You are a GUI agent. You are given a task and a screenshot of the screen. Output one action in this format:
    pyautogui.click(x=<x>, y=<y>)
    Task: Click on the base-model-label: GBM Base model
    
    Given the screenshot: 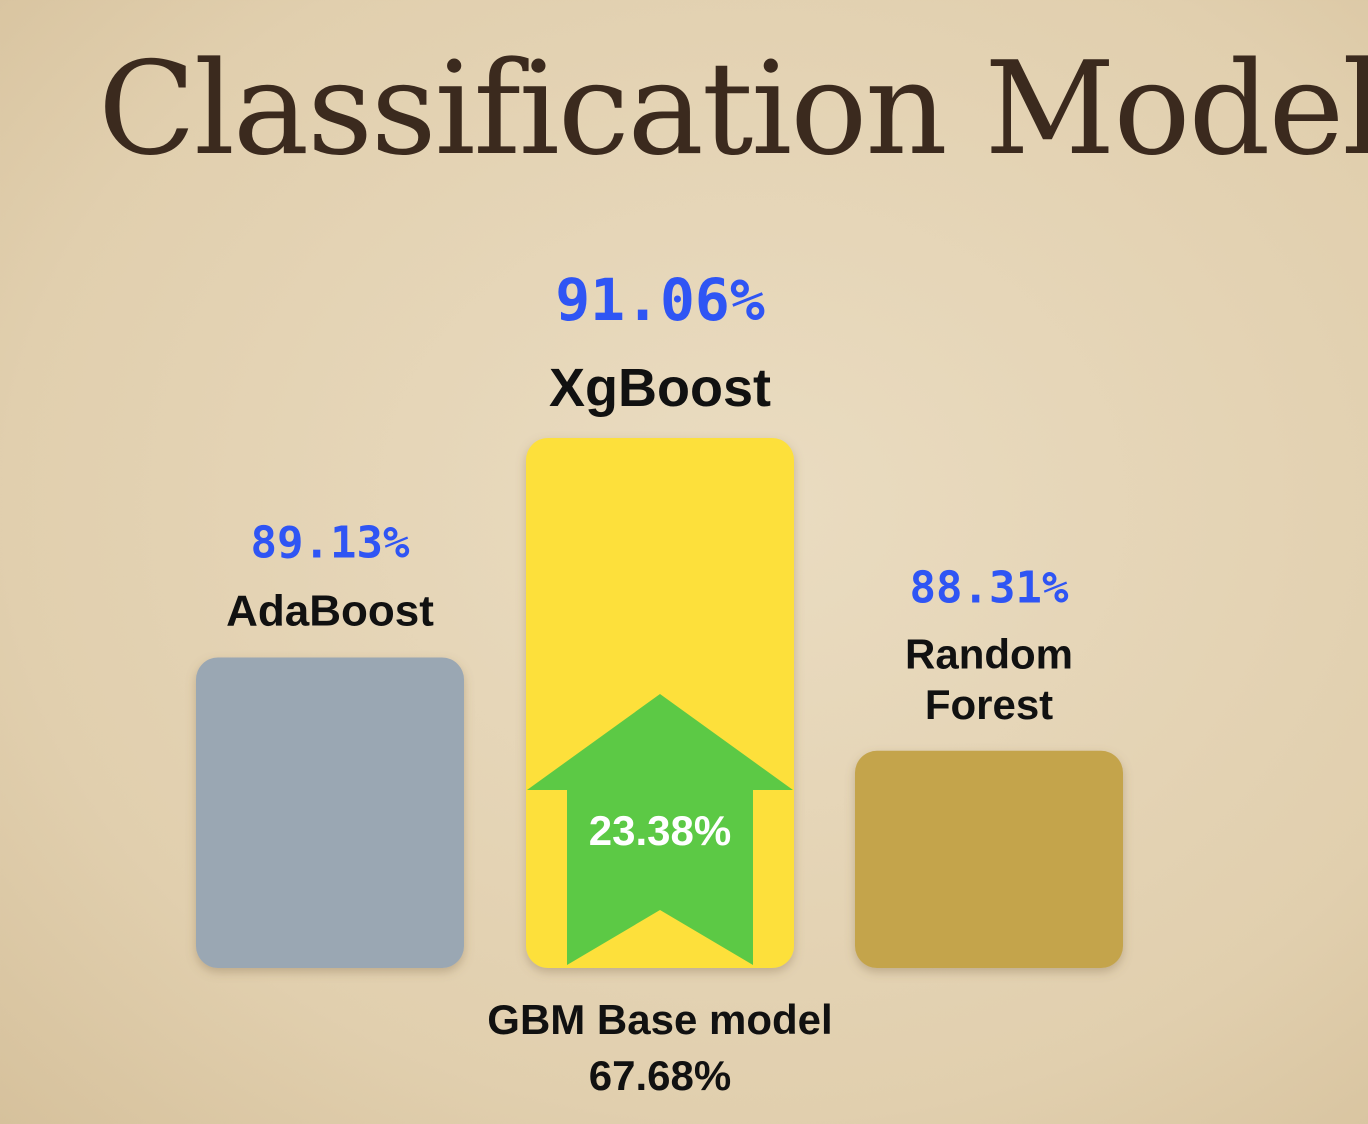 What is the action you would take?
    pyautogui.click(x=659, y=1019)
    